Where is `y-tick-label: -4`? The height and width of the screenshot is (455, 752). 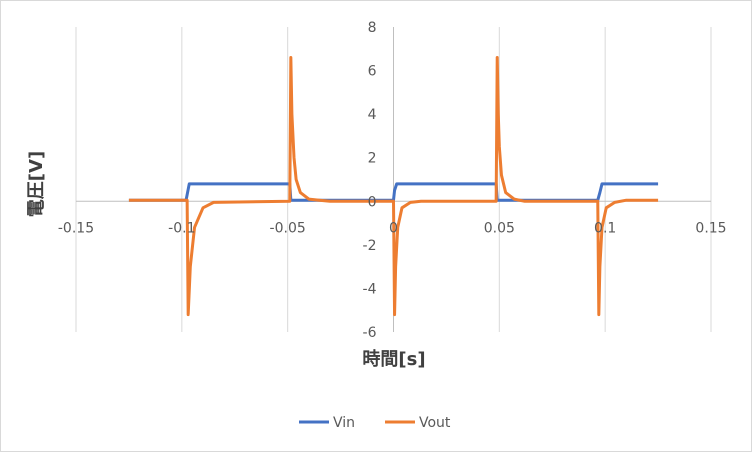
y-tick-label: -4 is located at coordinates (370, 289).